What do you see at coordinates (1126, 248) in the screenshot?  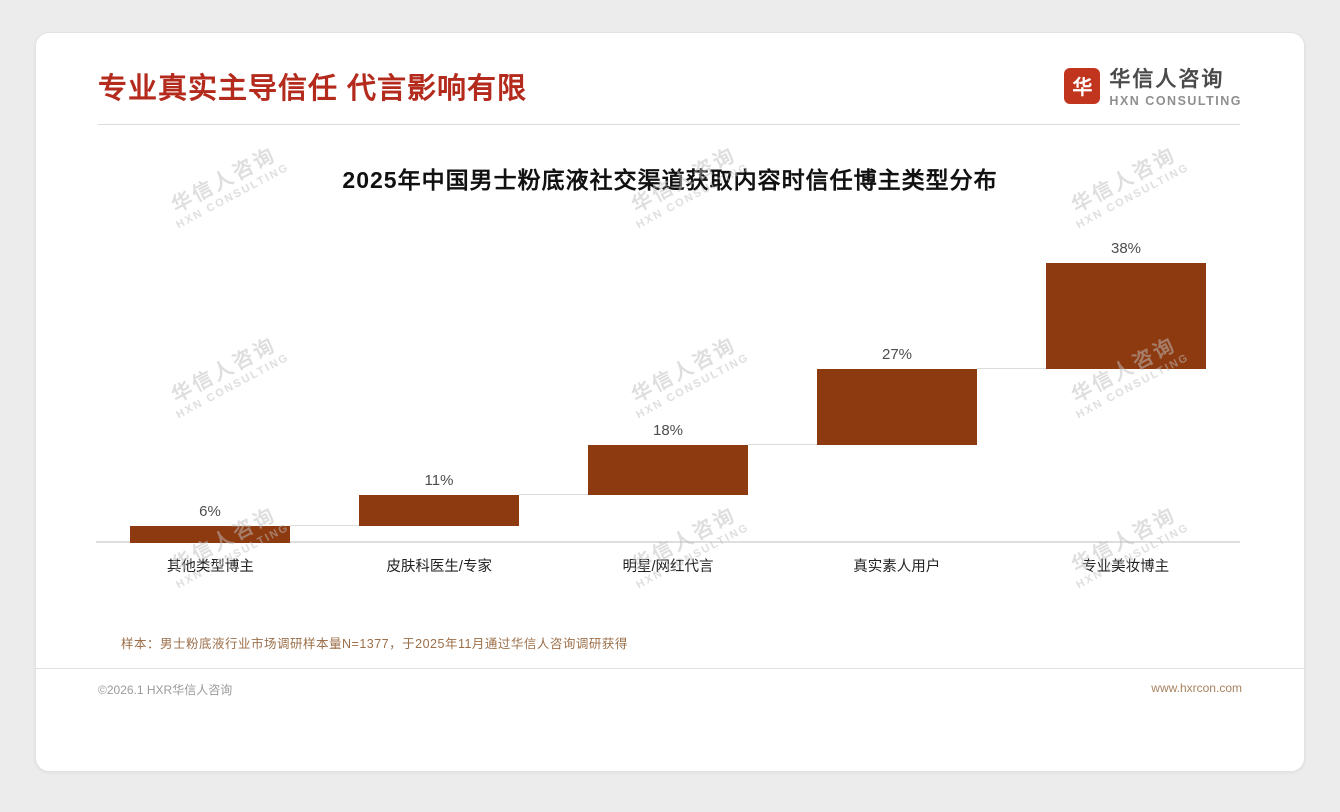 I see `bar-value-label: 38%` at bounding box center [1126, 248].